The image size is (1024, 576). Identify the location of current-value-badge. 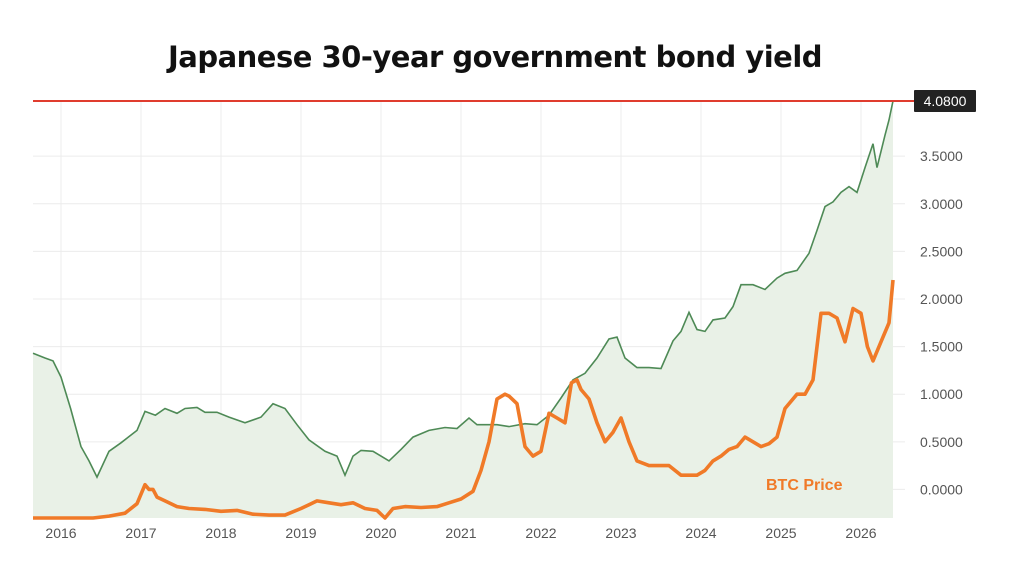
(945, 100).